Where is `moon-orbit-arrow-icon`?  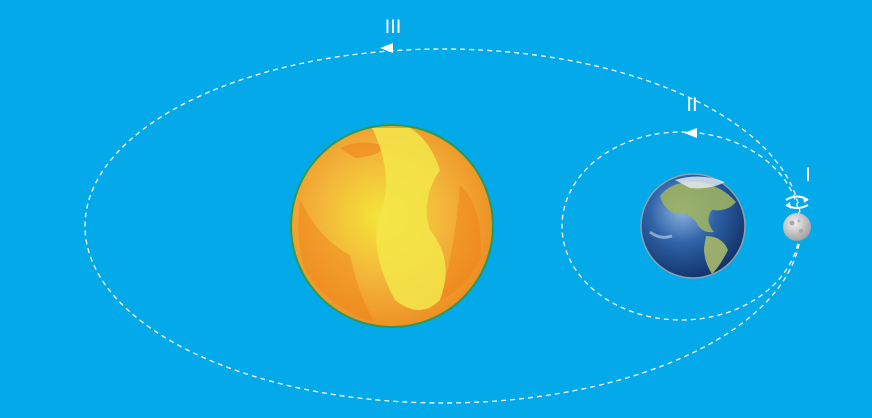 moon-orbit-arrow-icon is located at coordinates (690, 133).